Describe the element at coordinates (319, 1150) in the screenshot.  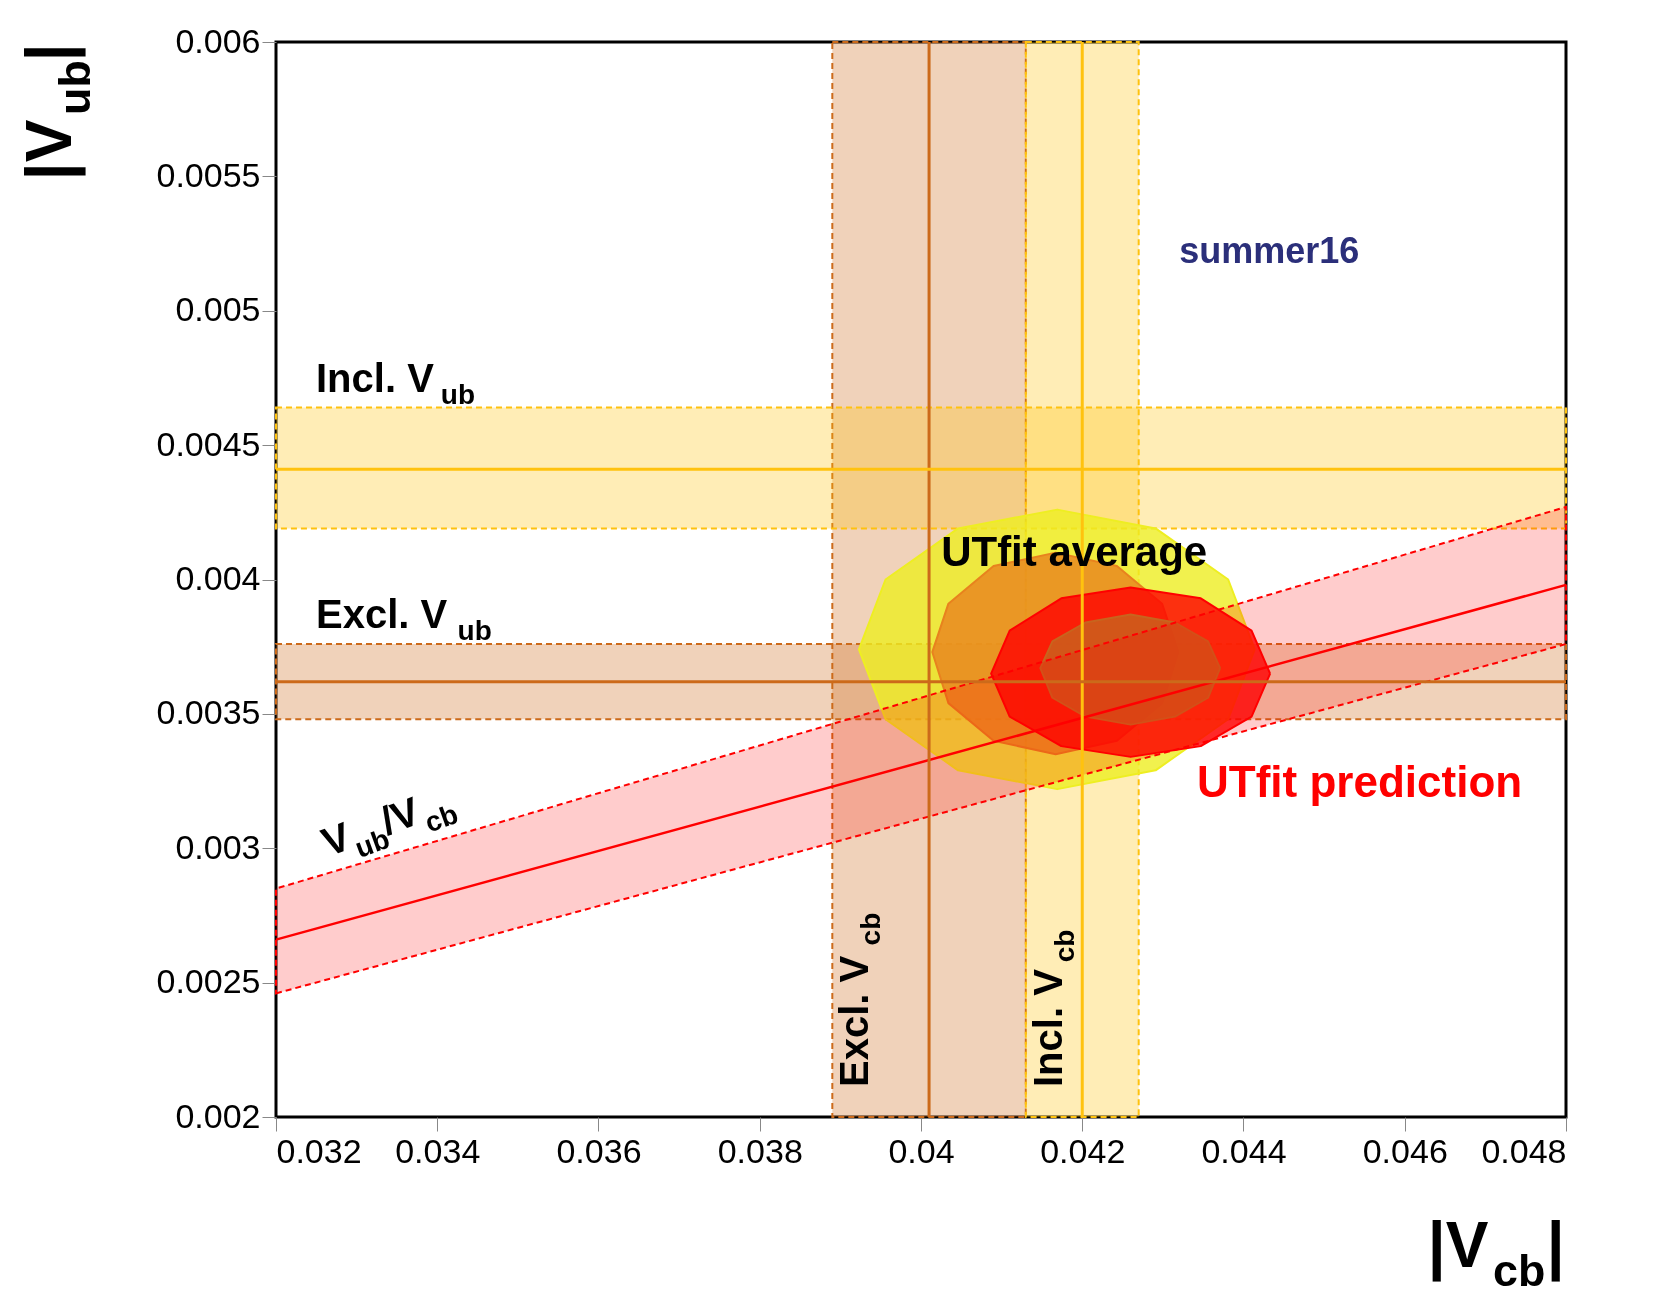
I see `x-tick-label: 0.032` at that location.